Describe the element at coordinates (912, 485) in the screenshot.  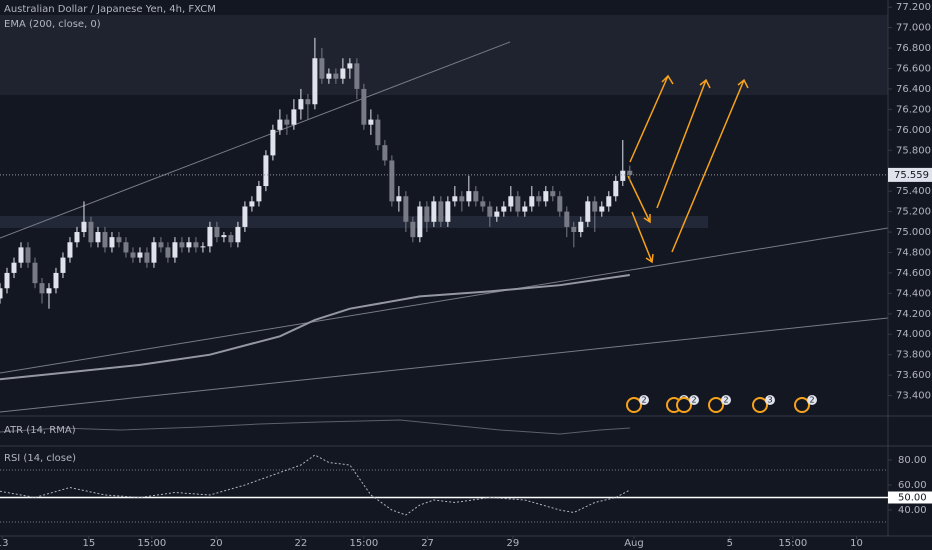
I see `rsi-tick-label: 60.00` at that location.